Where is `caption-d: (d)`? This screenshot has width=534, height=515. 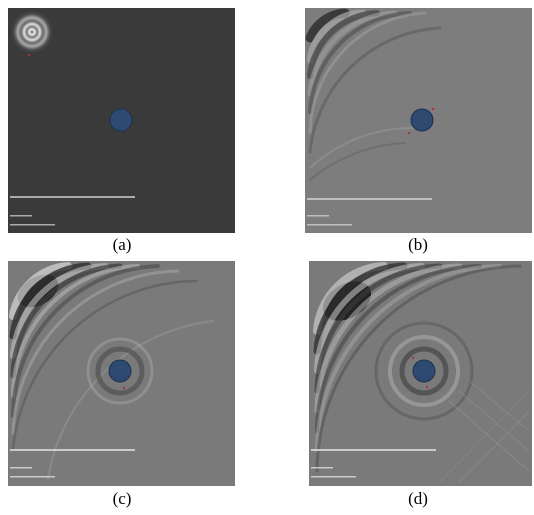 caption-d: (d) is located at coordinates (418, 498).